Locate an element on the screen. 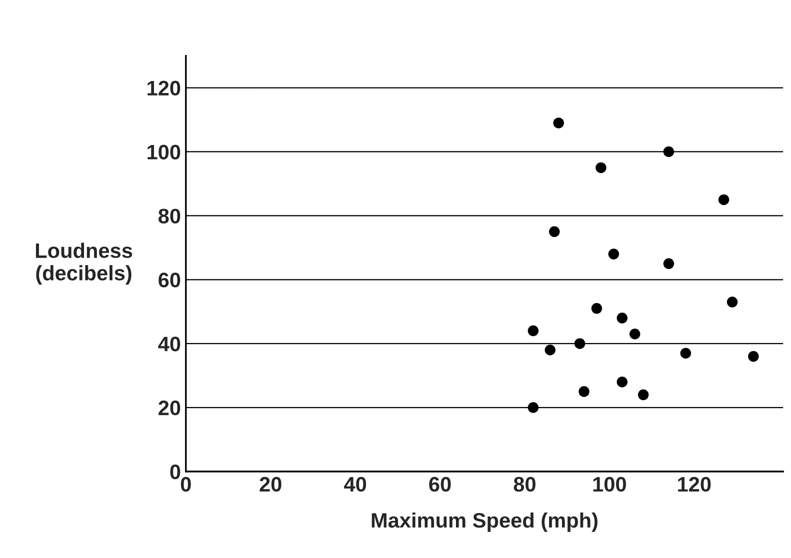  x-axis-title: Maximum Speed (mph) is located at coordinates (485, 522).